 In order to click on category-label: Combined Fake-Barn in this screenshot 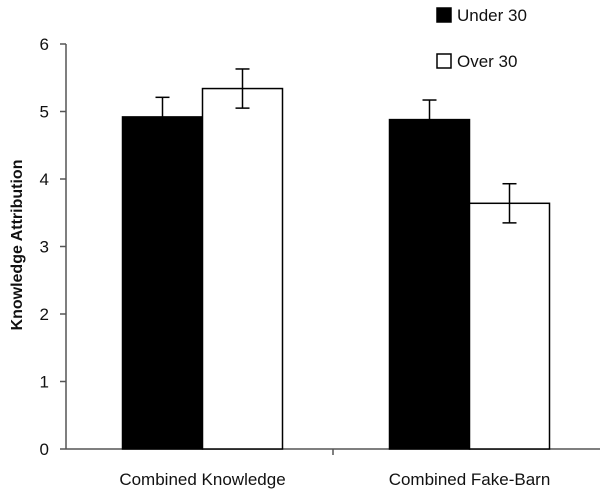, I will do `click(470, 479)`.